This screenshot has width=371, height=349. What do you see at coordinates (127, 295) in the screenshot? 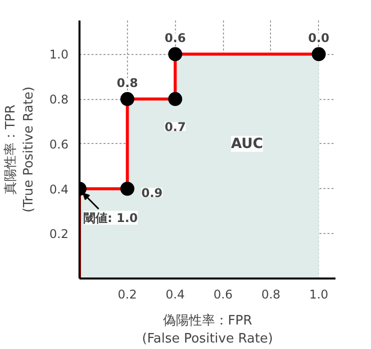
I see `x-tick-label: 0.2` at bounding box center [127, 295].